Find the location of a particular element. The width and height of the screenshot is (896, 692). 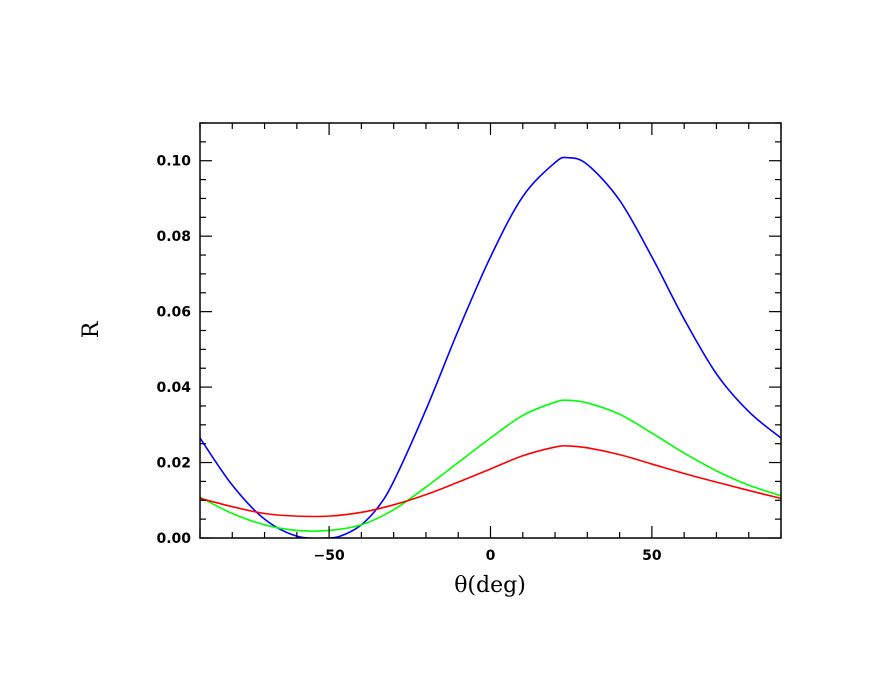

x-axis-title: θ(deg) is located at coordinates (490, 585).